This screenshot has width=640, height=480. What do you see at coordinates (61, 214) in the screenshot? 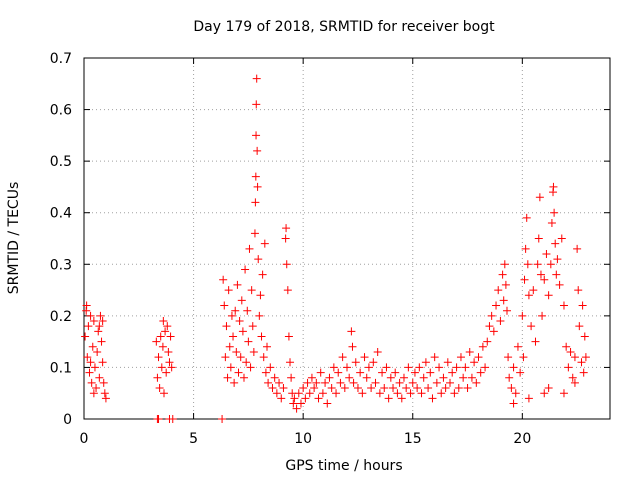
I see `y-tick-label: 0.4` at bounding box center [61, 214].